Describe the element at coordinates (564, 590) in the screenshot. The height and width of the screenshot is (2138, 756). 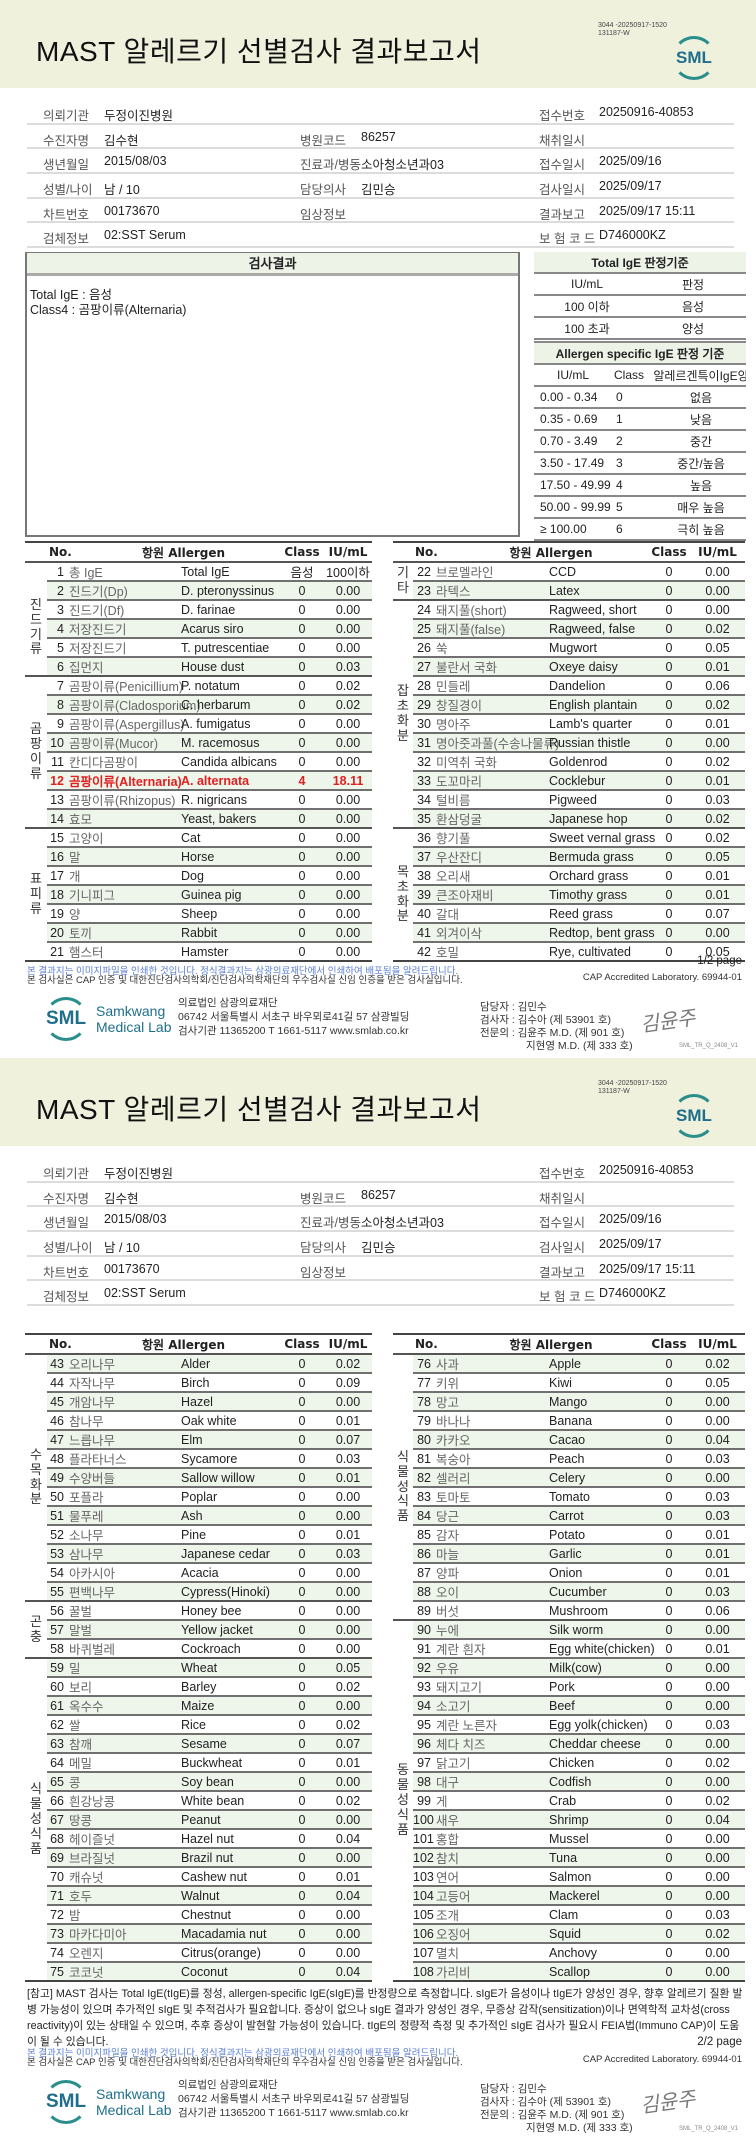
I see `allergen-english: Latex` at that location.